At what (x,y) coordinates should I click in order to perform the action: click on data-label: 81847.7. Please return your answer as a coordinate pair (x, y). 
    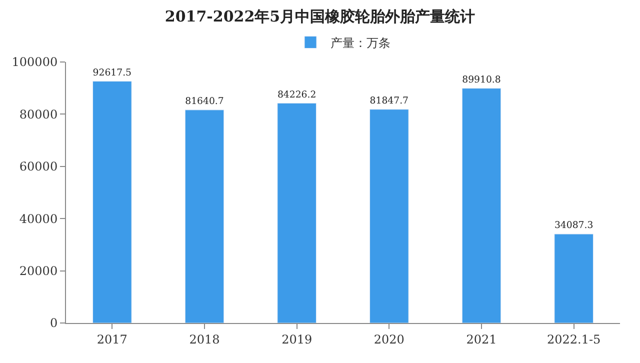
    Looking at the image, I should click on (389, 100).